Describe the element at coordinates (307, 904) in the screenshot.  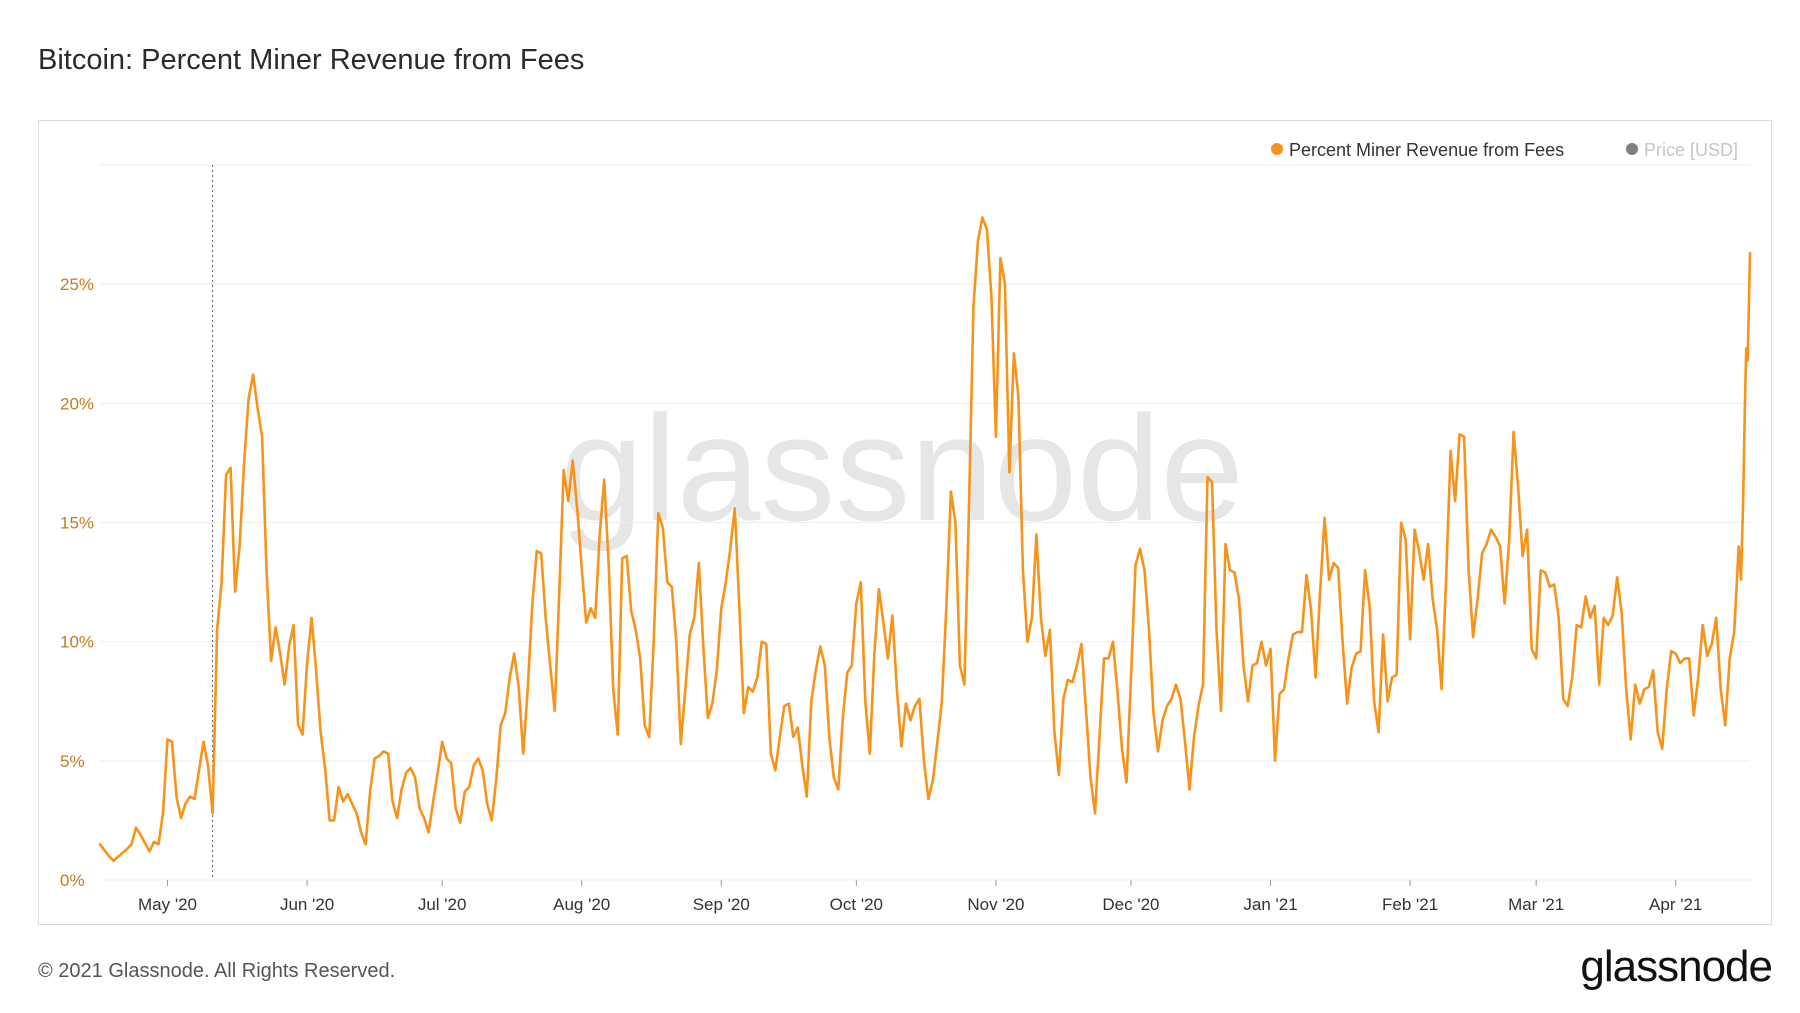
I see `x-tick-label: Jun '20` at that location.